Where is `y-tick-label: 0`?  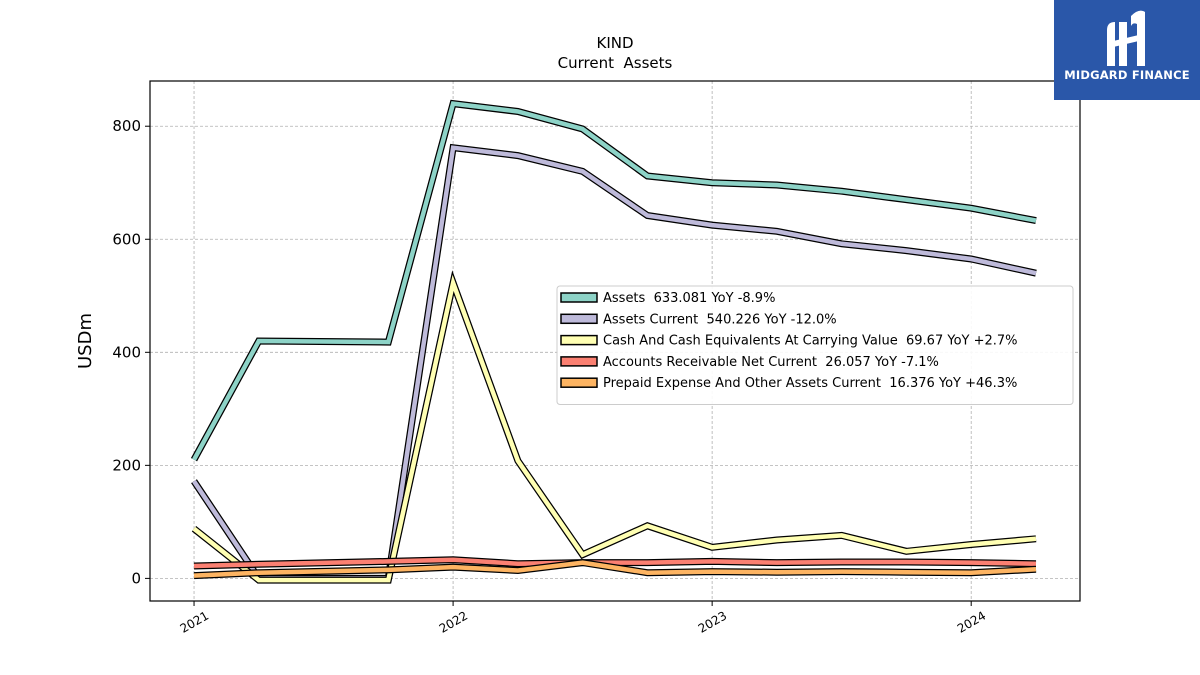 y-tick-label: 0 is located at coordinates (136, 578).